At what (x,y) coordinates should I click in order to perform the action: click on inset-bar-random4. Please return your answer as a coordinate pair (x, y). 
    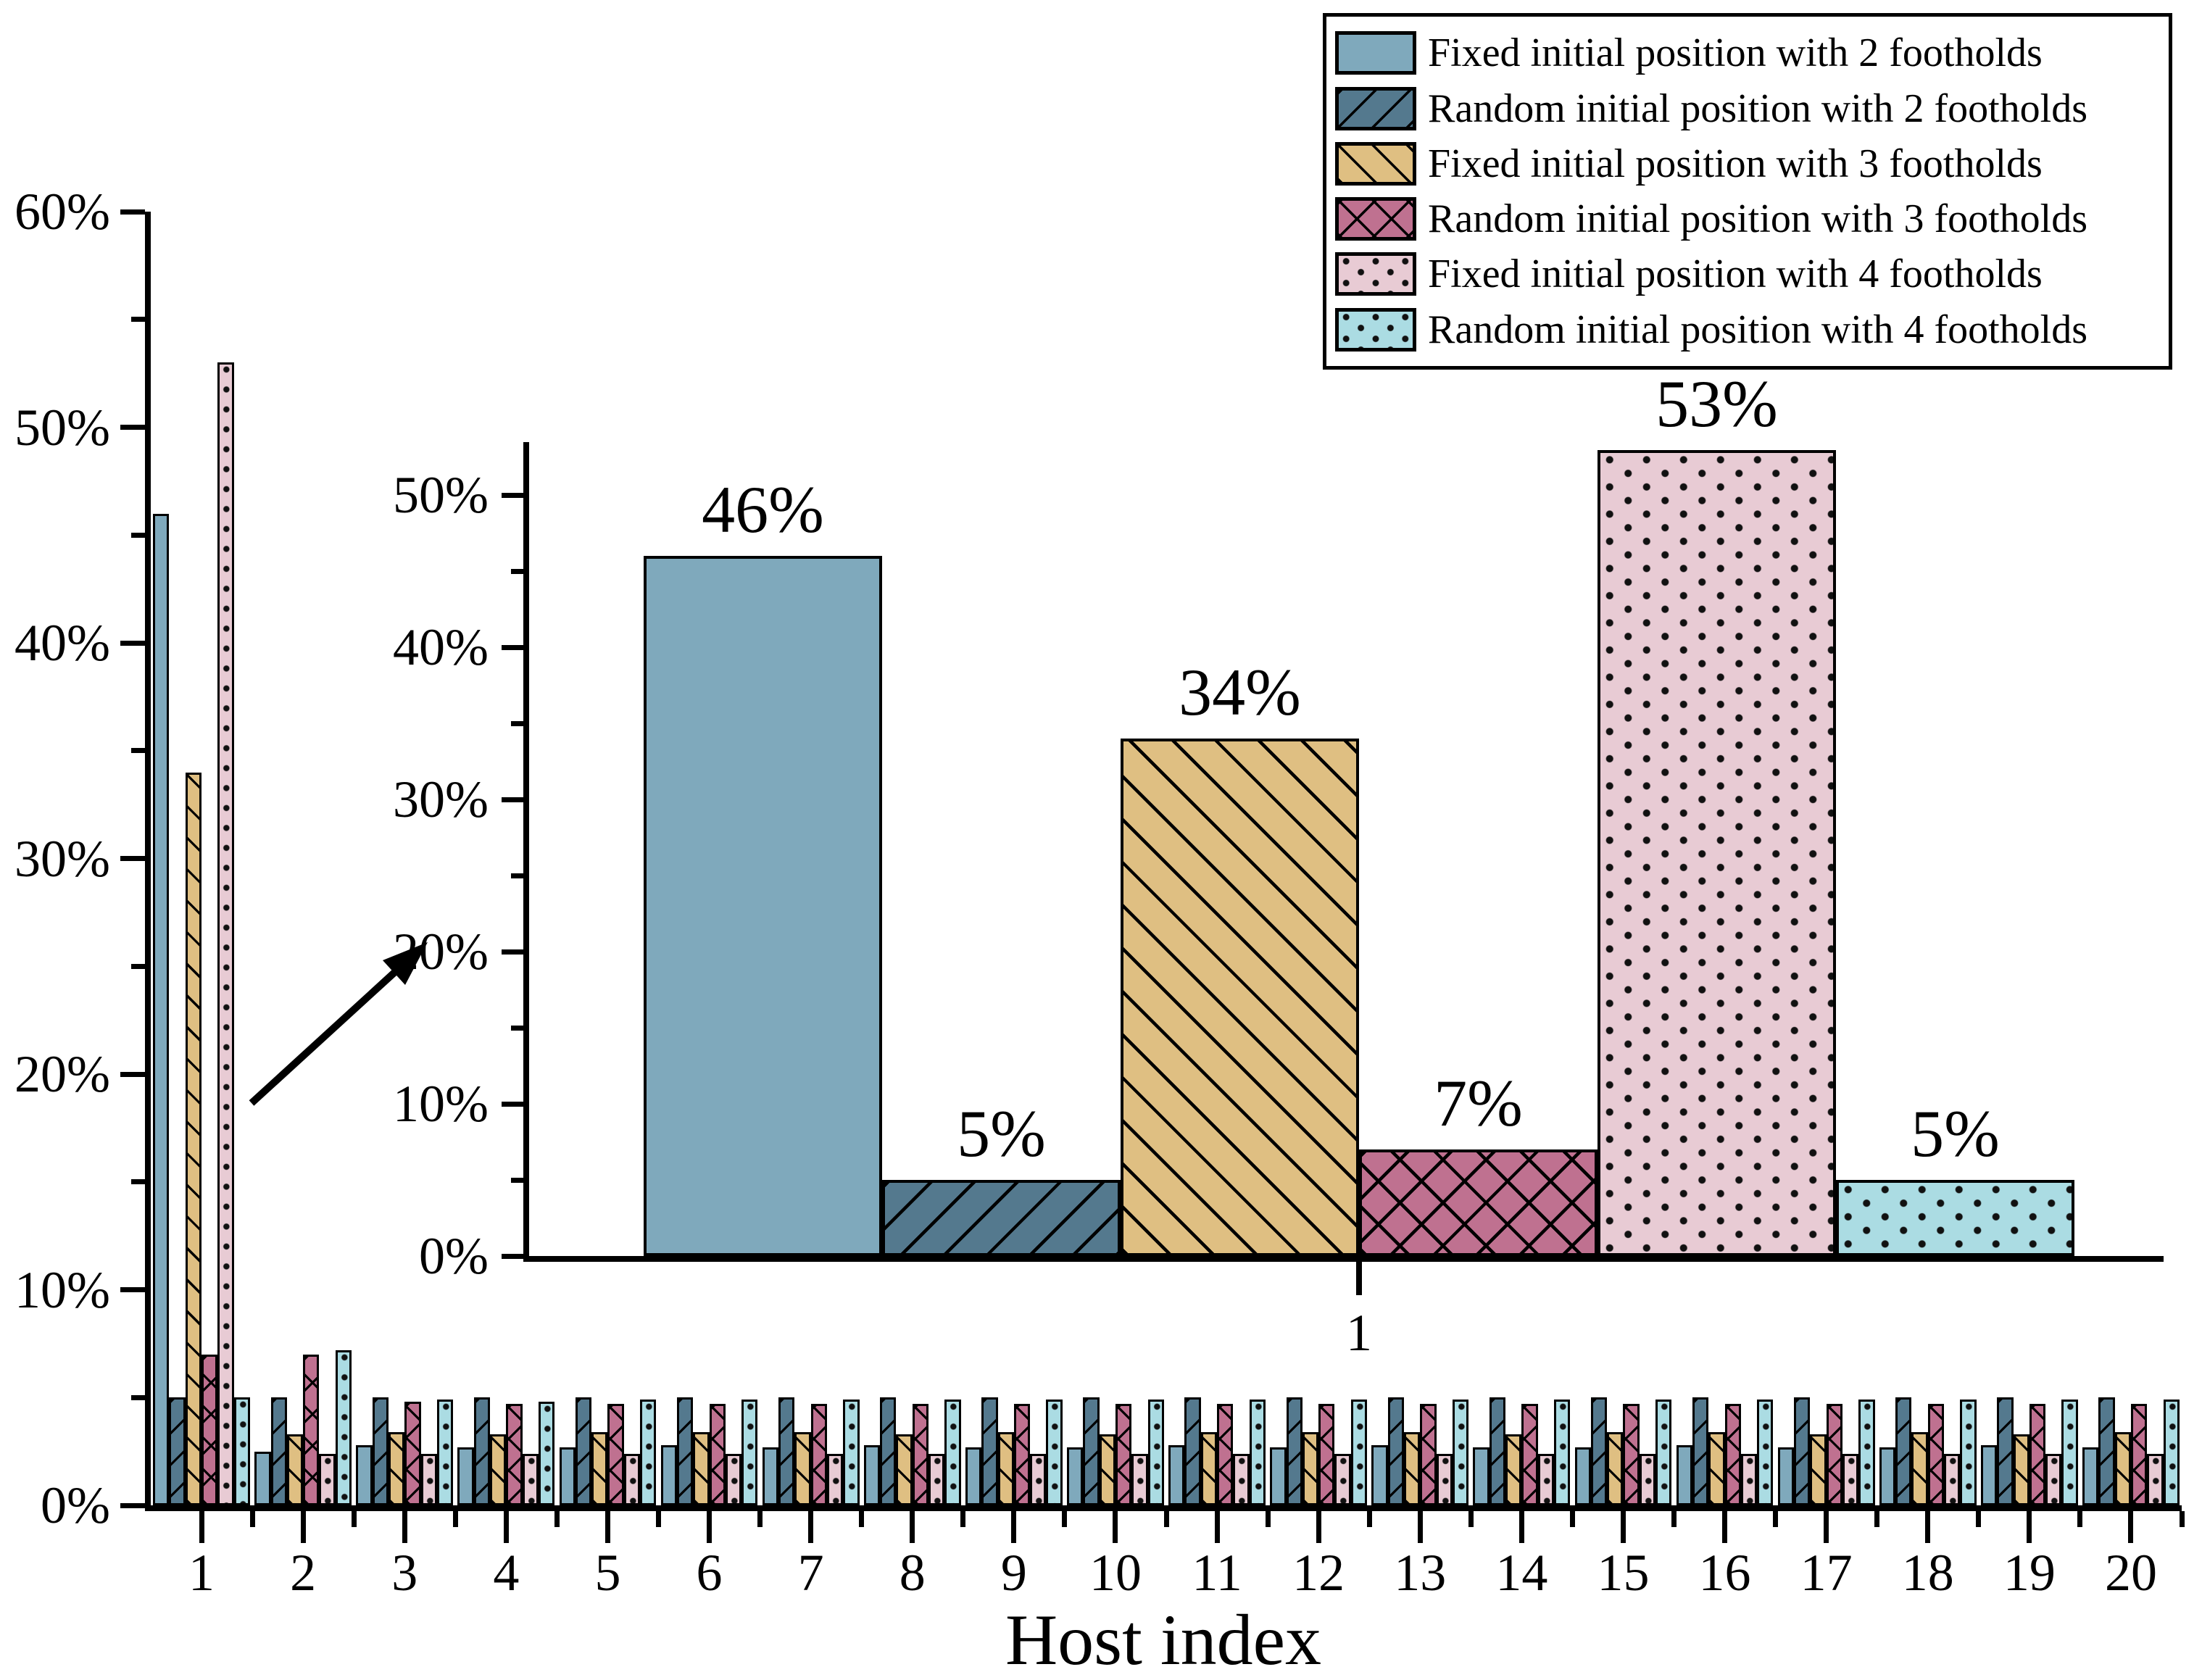
    Looking at the image, I should click on (1955, 1218).